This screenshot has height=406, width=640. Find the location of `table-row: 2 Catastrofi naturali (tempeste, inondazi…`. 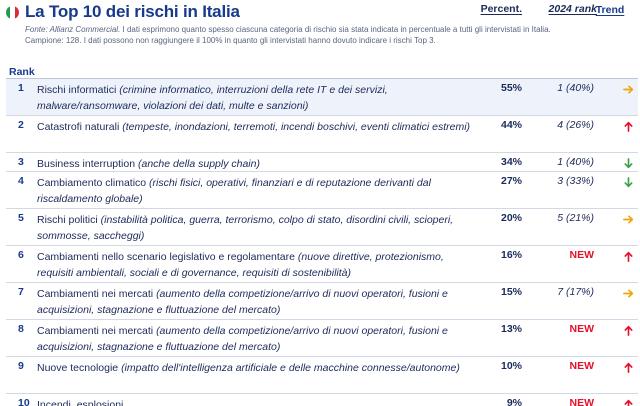

table-row: 2 Catastrofi naturali (tempeste, inondazi… is located at coordinates (322, 134).